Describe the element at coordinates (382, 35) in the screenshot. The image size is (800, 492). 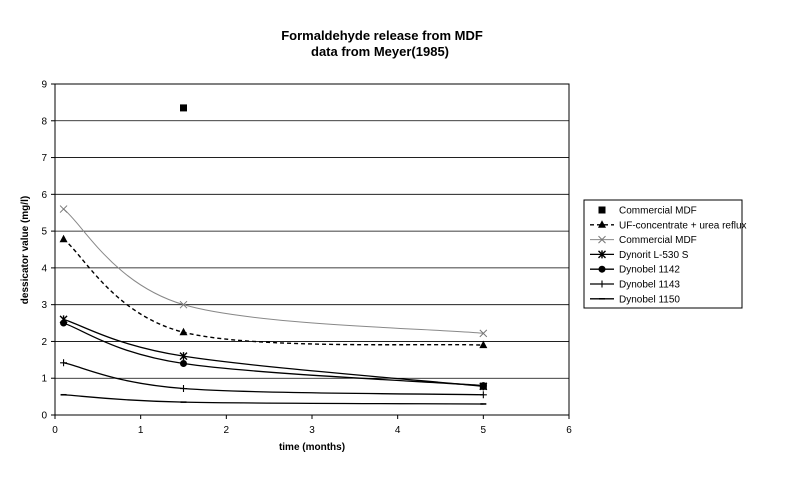
I see `chart-title: Formaldehyde release from MDF` at that location.